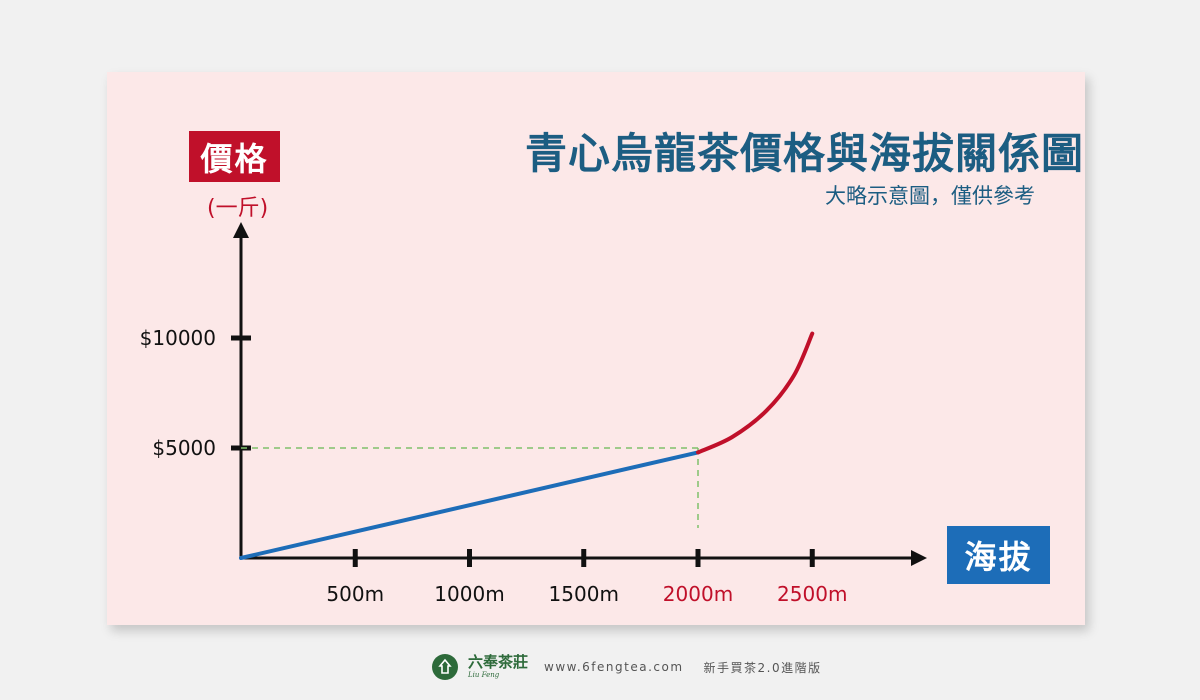  I want to click on y-axis-arrow-icon, so click(241, 230).